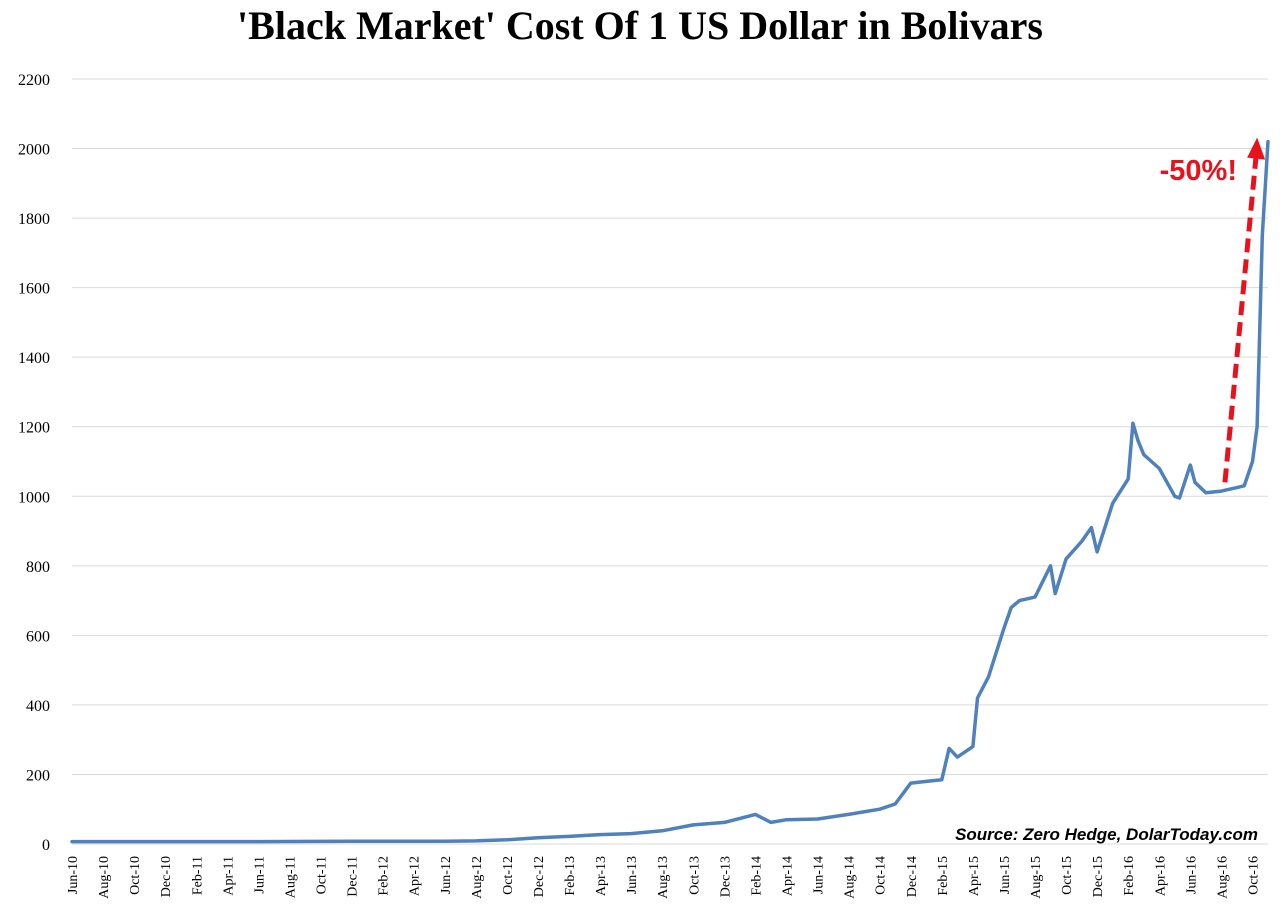 The width and height of the screenshot is (1280, 916). I want to click on y-tick-label: 1200, so click(34, 428).